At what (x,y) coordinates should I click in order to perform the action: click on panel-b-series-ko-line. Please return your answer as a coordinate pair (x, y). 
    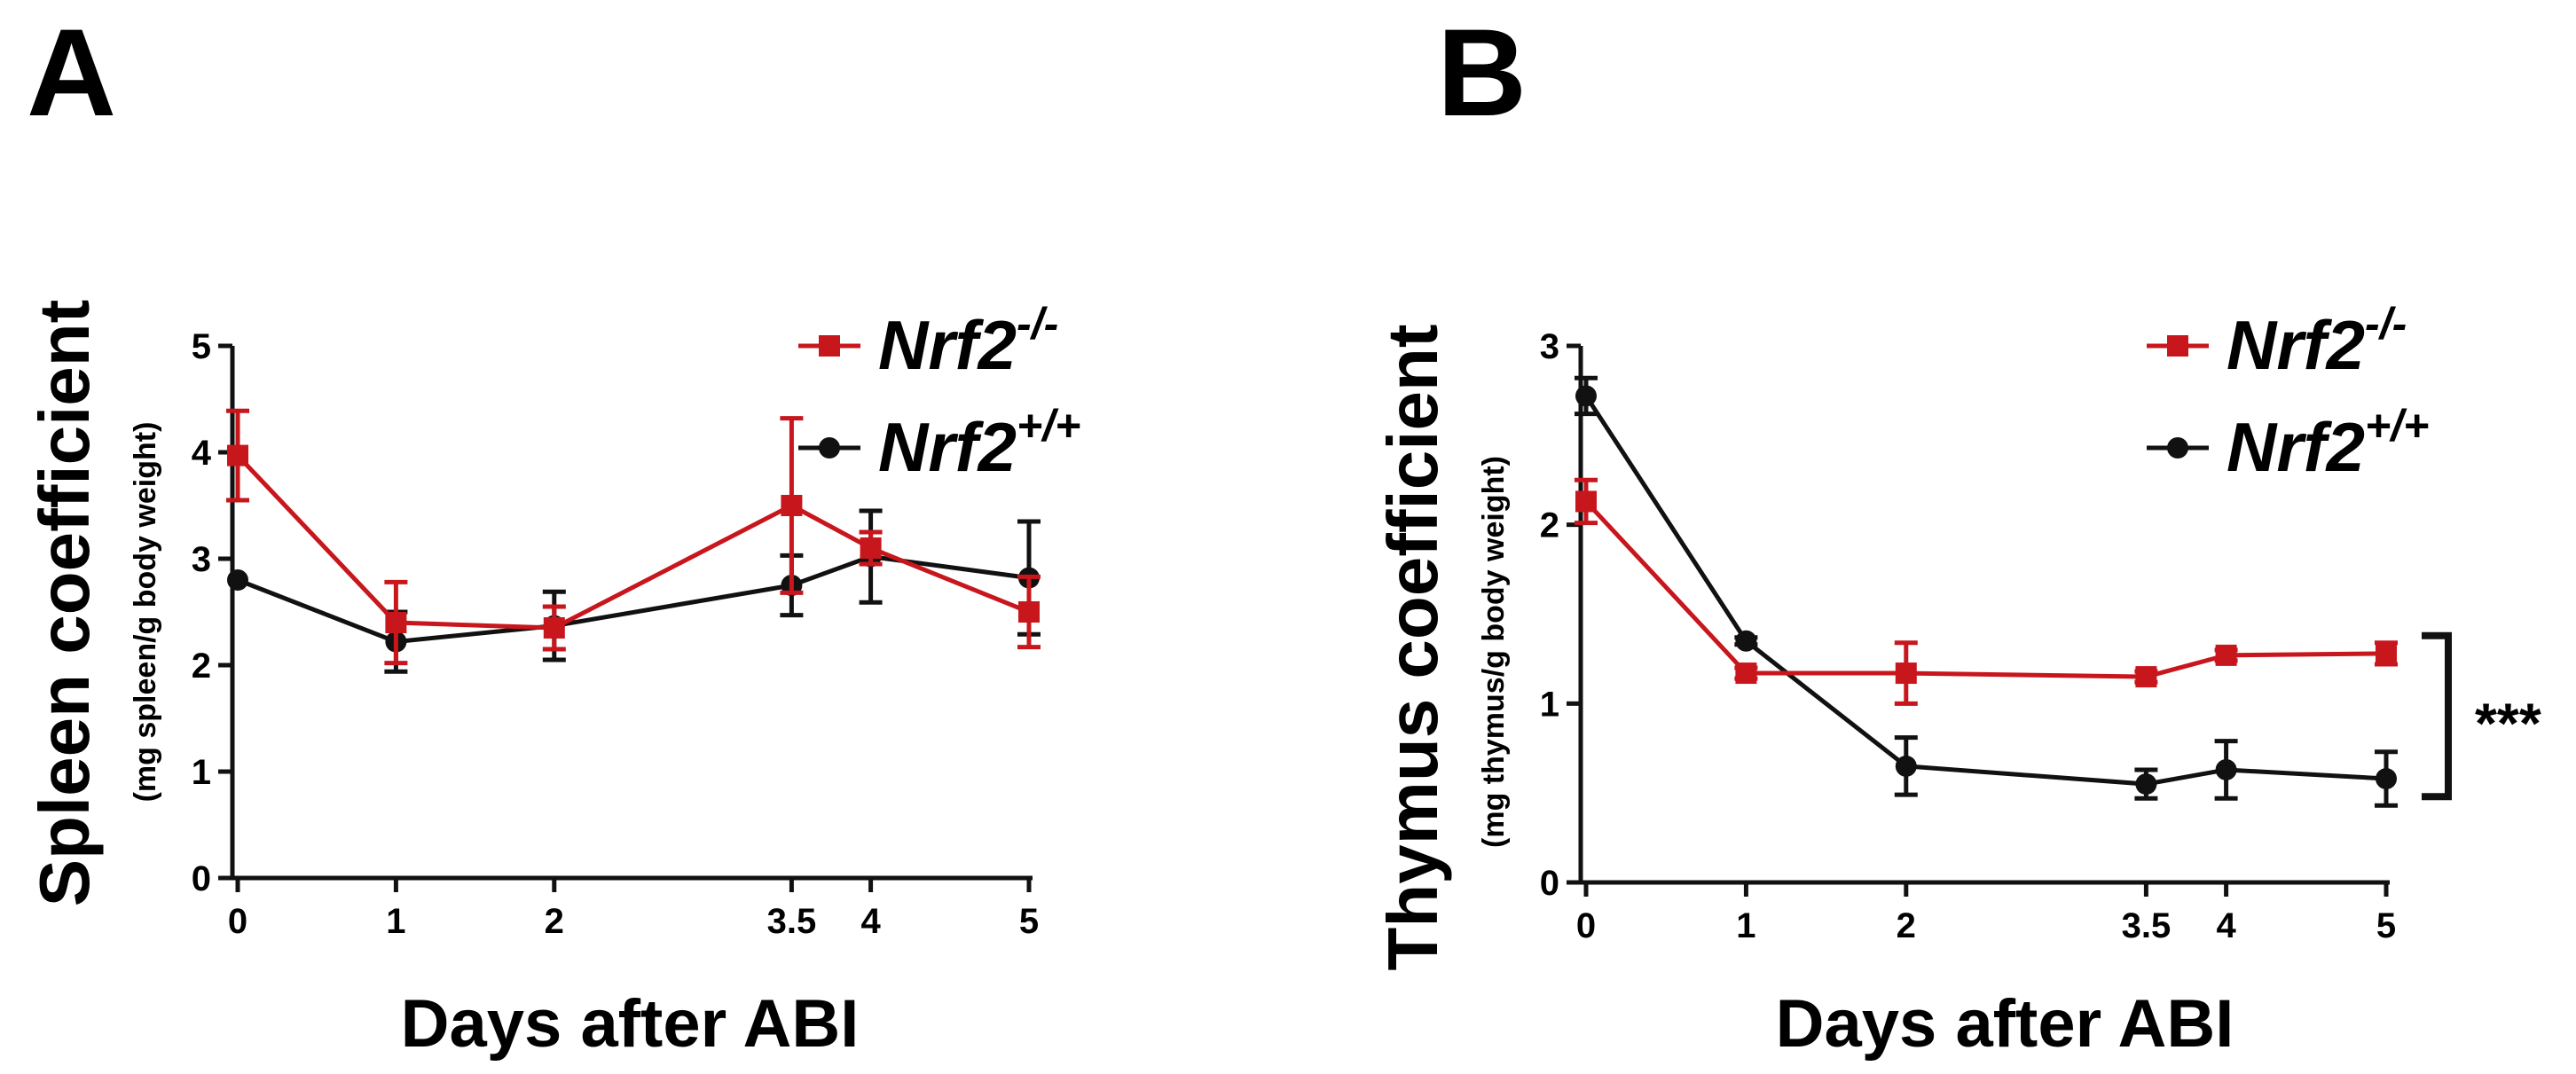
    Looking at the image, I should click on (1985, 589).